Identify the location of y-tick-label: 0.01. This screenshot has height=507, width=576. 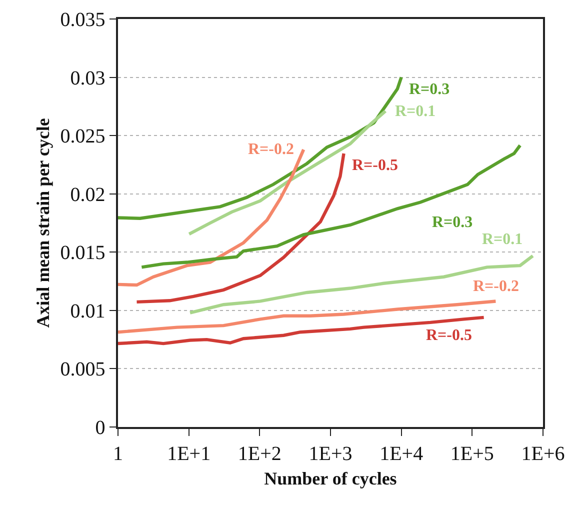
(88, 311).